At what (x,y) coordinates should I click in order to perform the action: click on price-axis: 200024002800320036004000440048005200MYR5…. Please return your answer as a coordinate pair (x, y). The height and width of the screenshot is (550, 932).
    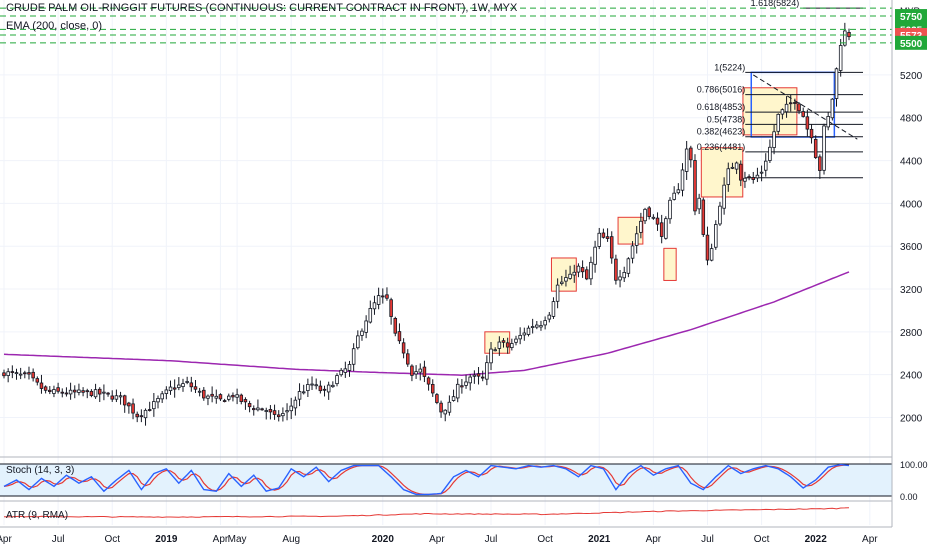
    Looking at the image, I should click on (909, 263).